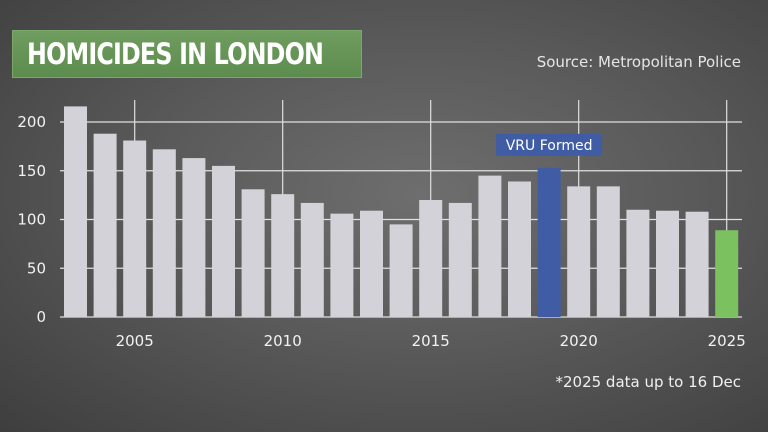 This screenshot has width=768, height=432. Describe the element at coordinates (36, 268) in the screenshot. I see `y-tick-label: 50` at that location.